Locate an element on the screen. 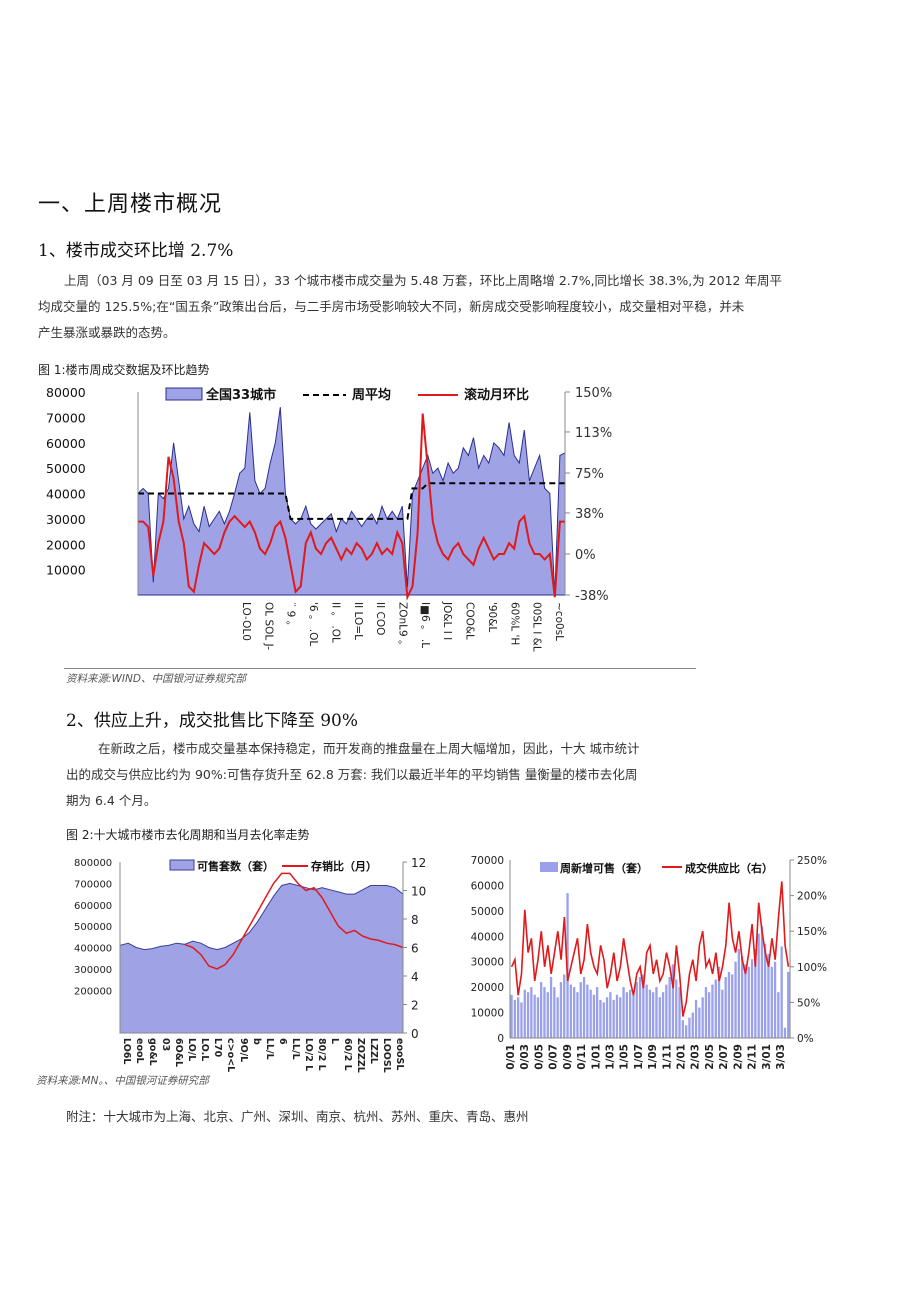 This screenshot has height=1301, width=920. chart3-legend-label-supply: 周新增可售（套） is located at coordinates (604, 868).